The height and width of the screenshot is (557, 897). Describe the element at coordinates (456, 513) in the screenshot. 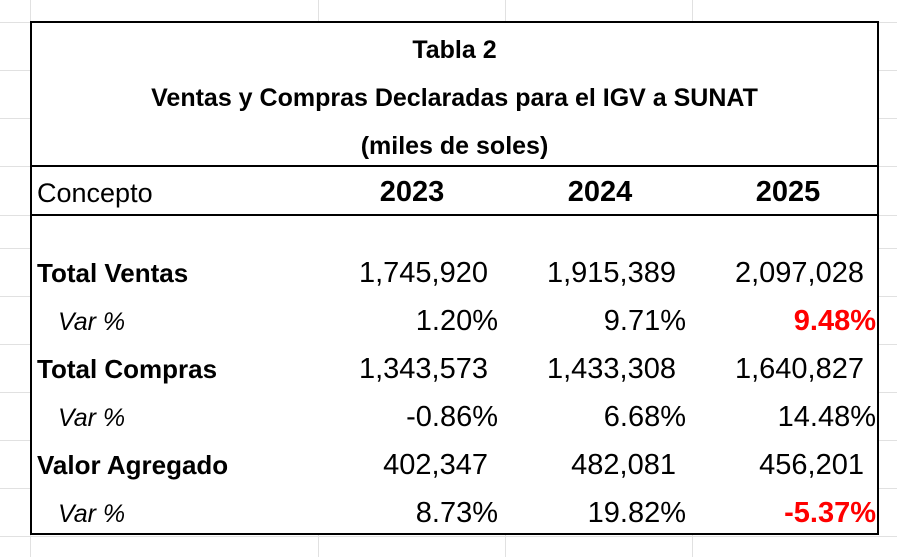

I see `table-cell: 8.73%` at that location.